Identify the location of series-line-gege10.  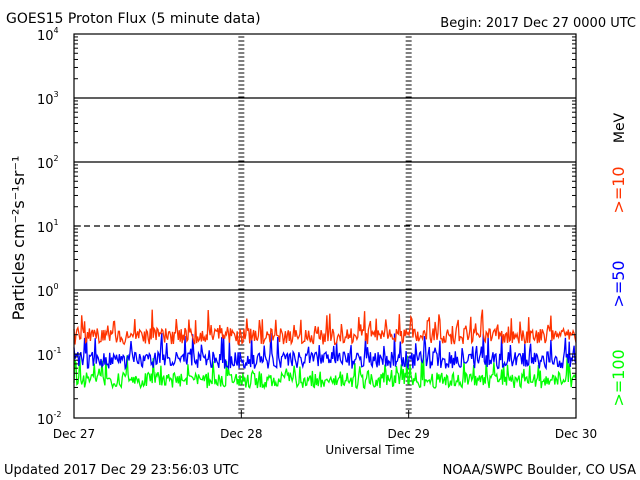
(325, 327).